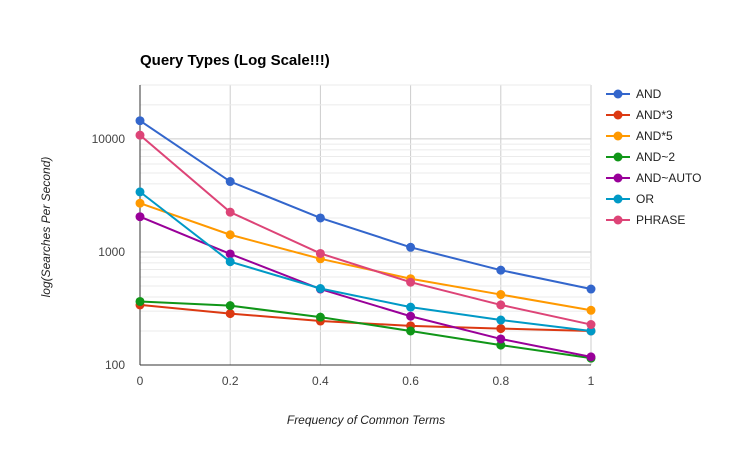 This screenshot has width=731, height=452. I want to click on y-tick-label: 1000, so click(111, 252).